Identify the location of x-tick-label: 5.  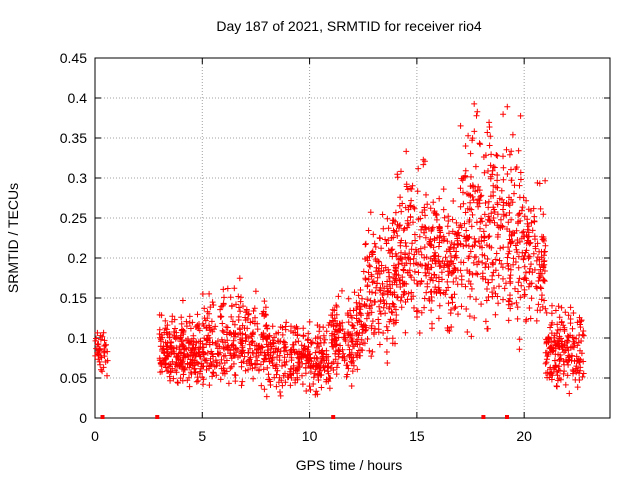
(202, 436).